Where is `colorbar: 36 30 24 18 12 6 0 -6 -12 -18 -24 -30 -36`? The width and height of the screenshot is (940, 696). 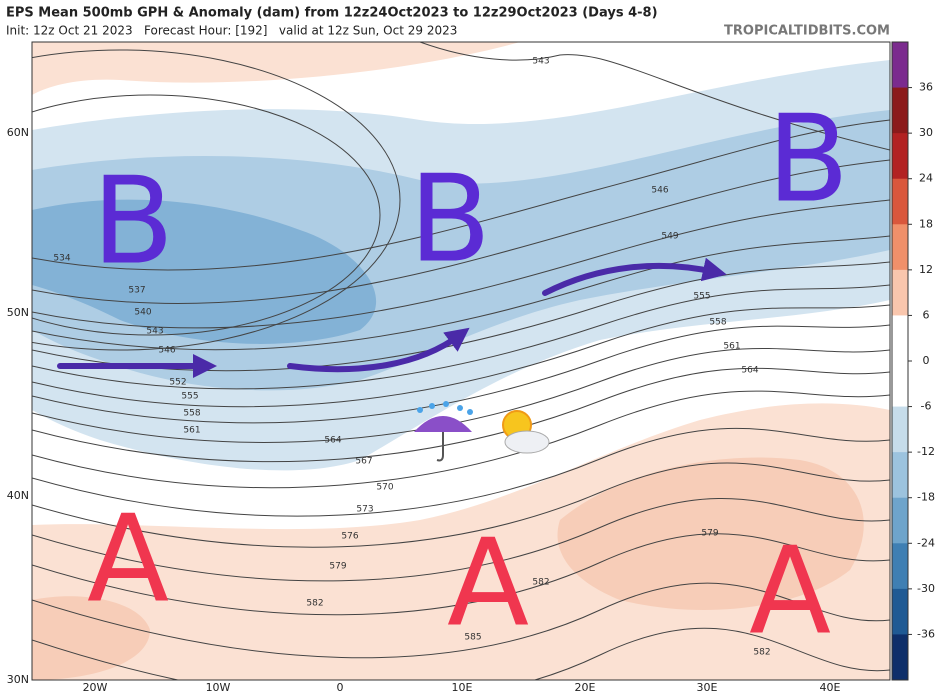
colorbar: 36 30 24 18 12 6 0 -6 -12 -18 -24 -30 -36 is located at coordinates (913, 361).